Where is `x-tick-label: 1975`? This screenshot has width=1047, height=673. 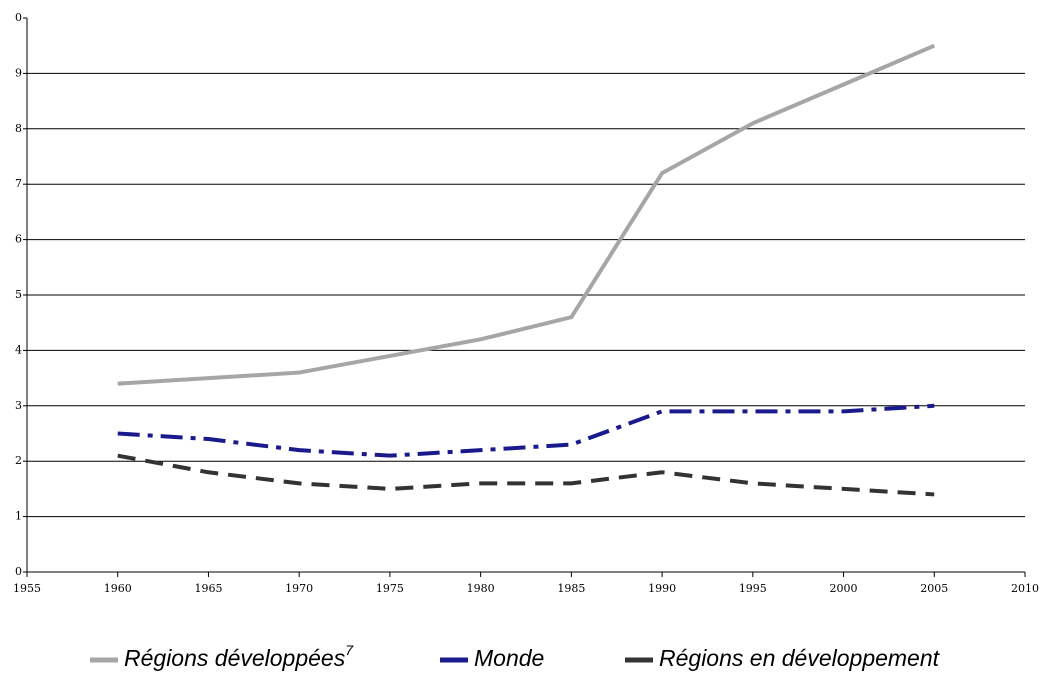 x-tick-label: 1975 is located at coordinates (390, 588).